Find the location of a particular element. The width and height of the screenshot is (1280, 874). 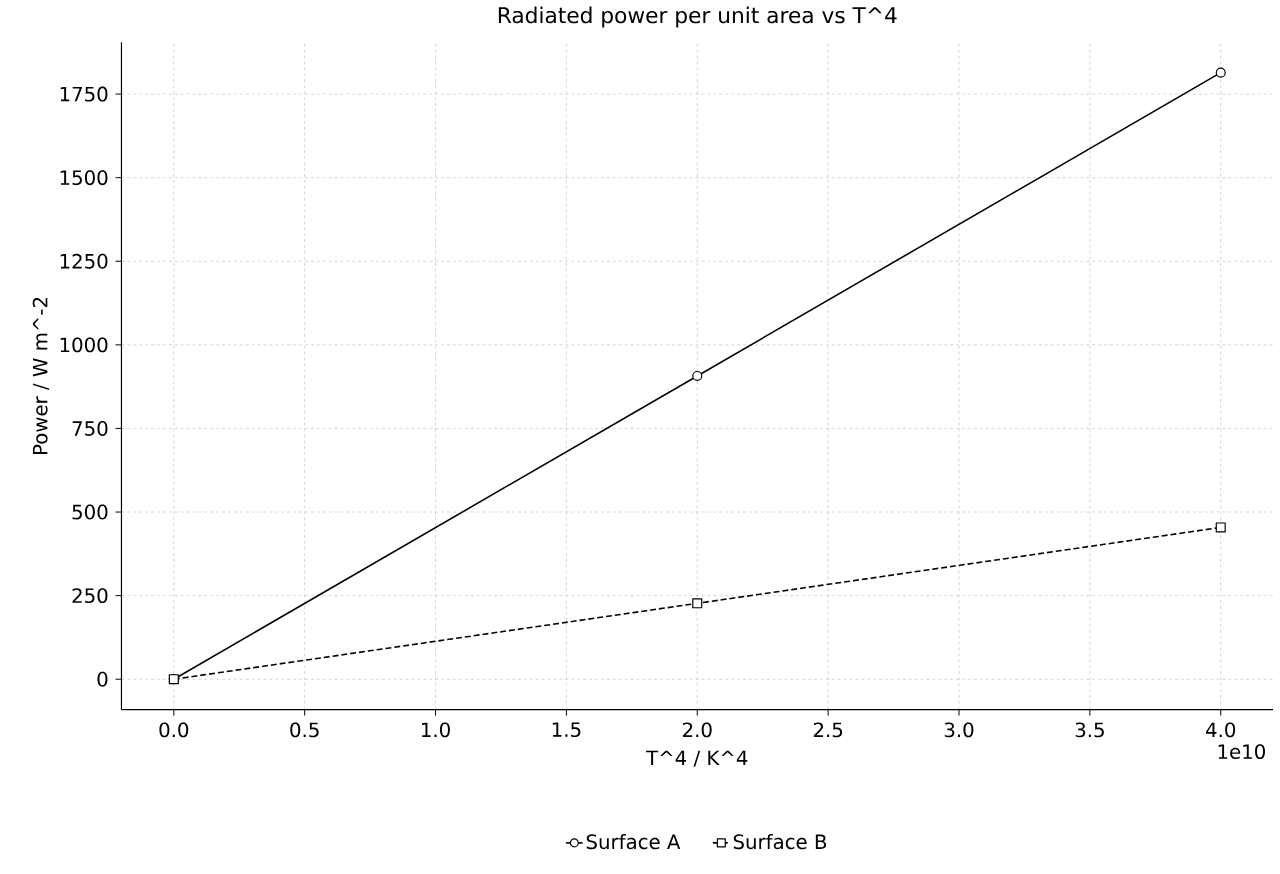

y-tick-label: 250 is located at coordinates (90, 596).